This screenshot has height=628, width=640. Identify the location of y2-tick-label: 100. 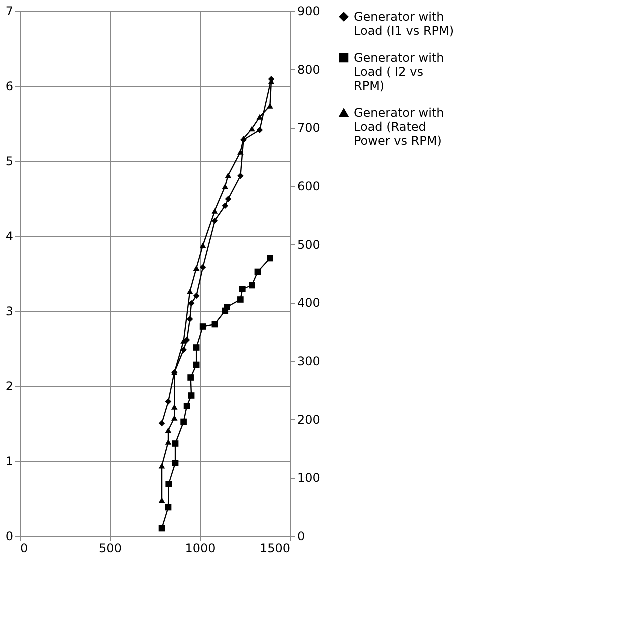
(309, 478).